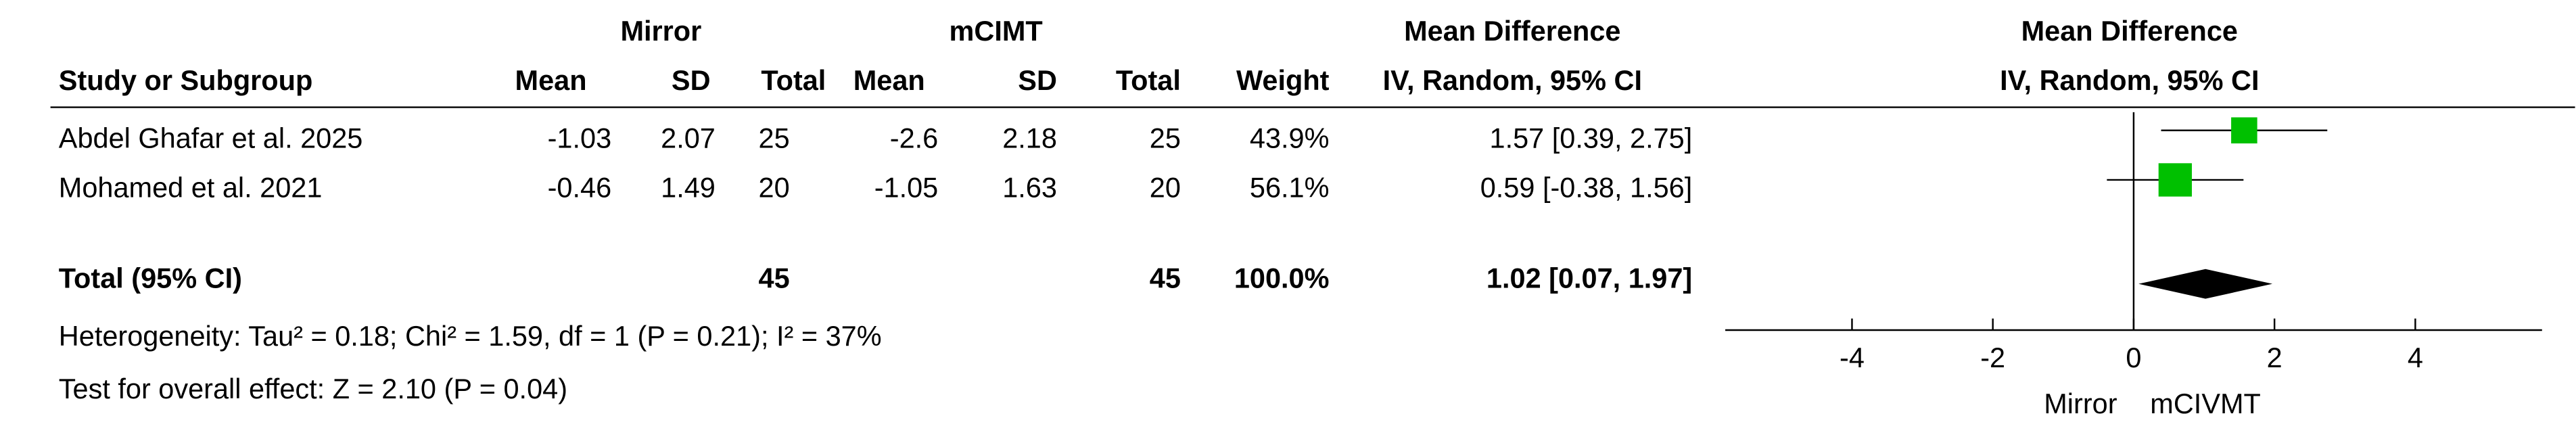 The height and width of the screenshot is (439, 2576). Describe the element at coordinates (1283, 80) in the screenshot. I see `column-header: Weight` at that location.